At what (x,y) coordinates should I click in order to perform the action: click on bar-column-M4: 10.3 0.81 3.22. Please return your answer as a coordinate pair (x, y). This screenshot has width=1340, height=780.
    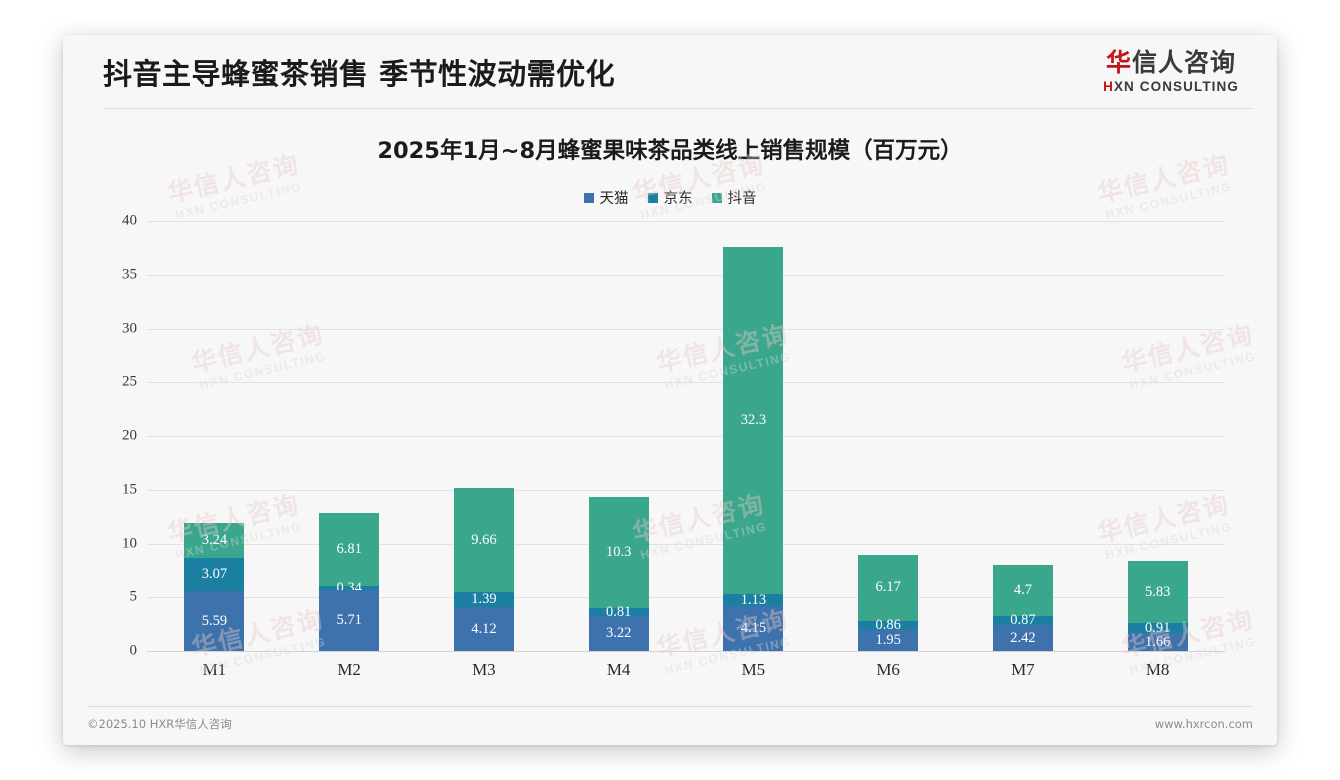
    Looking at the image, I should click on (618, 436).